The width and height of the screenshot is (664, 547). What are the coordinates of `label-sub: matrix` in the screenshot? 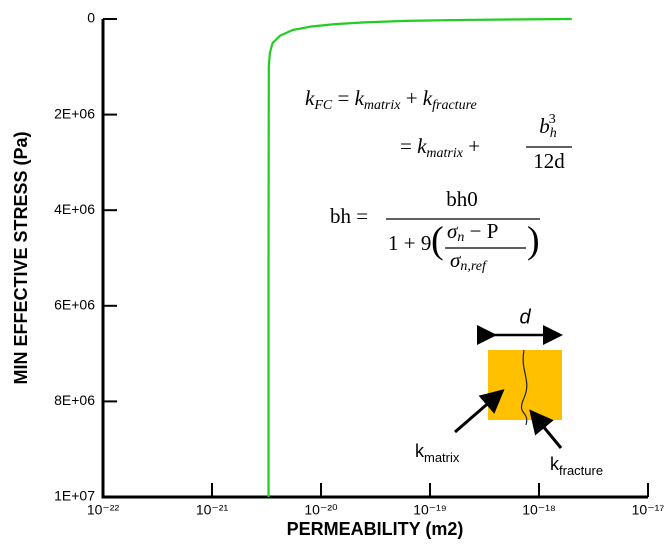 It's located at (442, 457).